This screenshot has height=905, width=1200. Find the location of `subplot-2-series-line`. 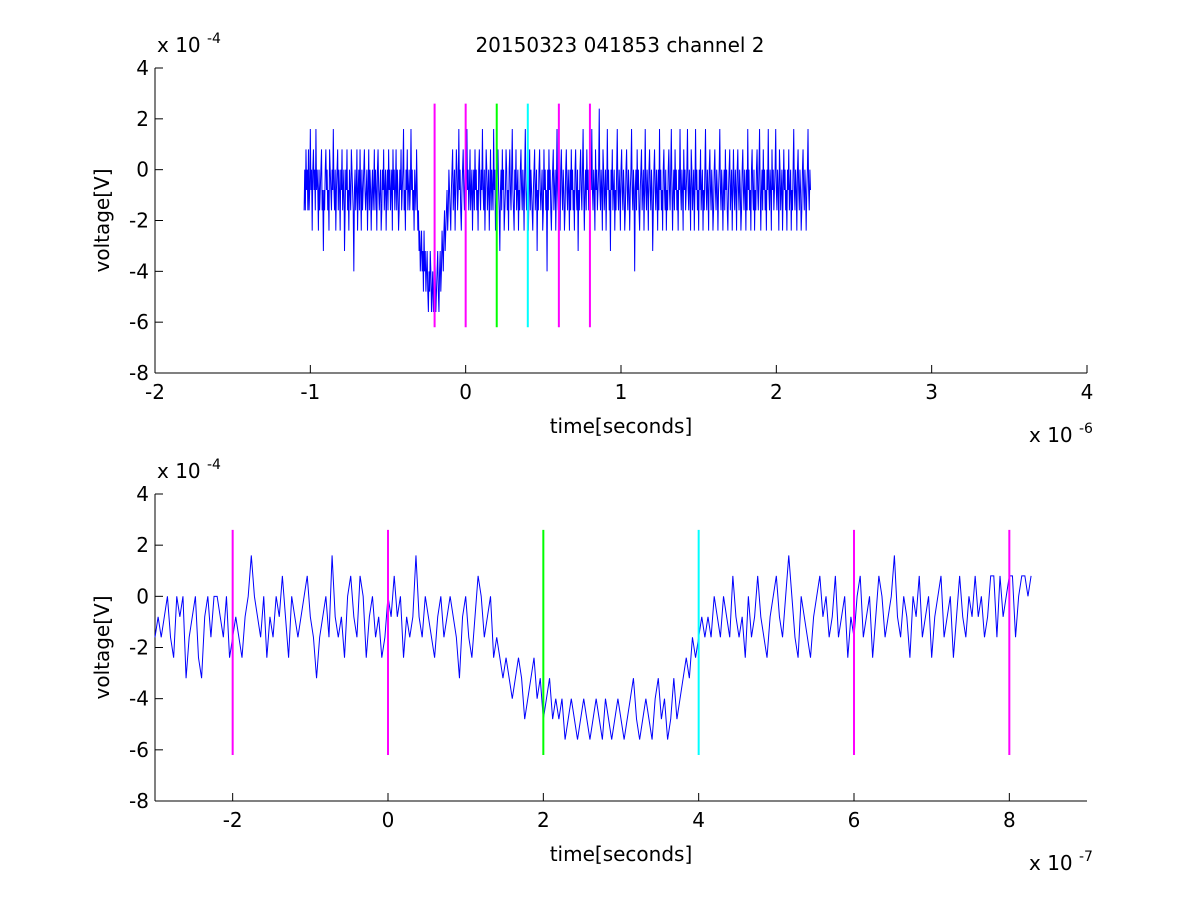

subplot-2-series-line is located at coordinates (593, 647).